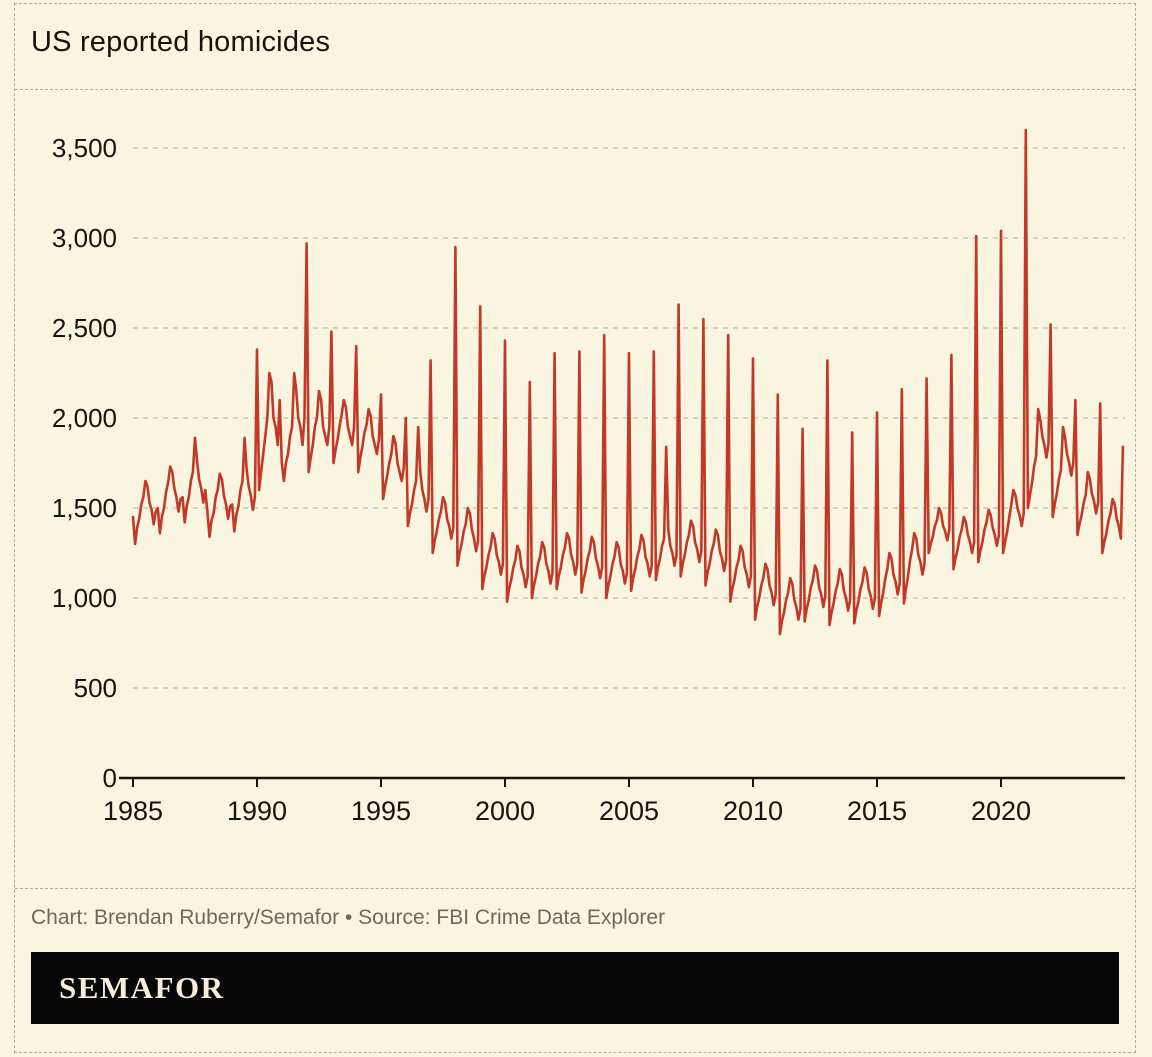 The height and width of the screenshot is (1057, 1152). I want to click on chart-header: US reported homicides, so click(575, 47).